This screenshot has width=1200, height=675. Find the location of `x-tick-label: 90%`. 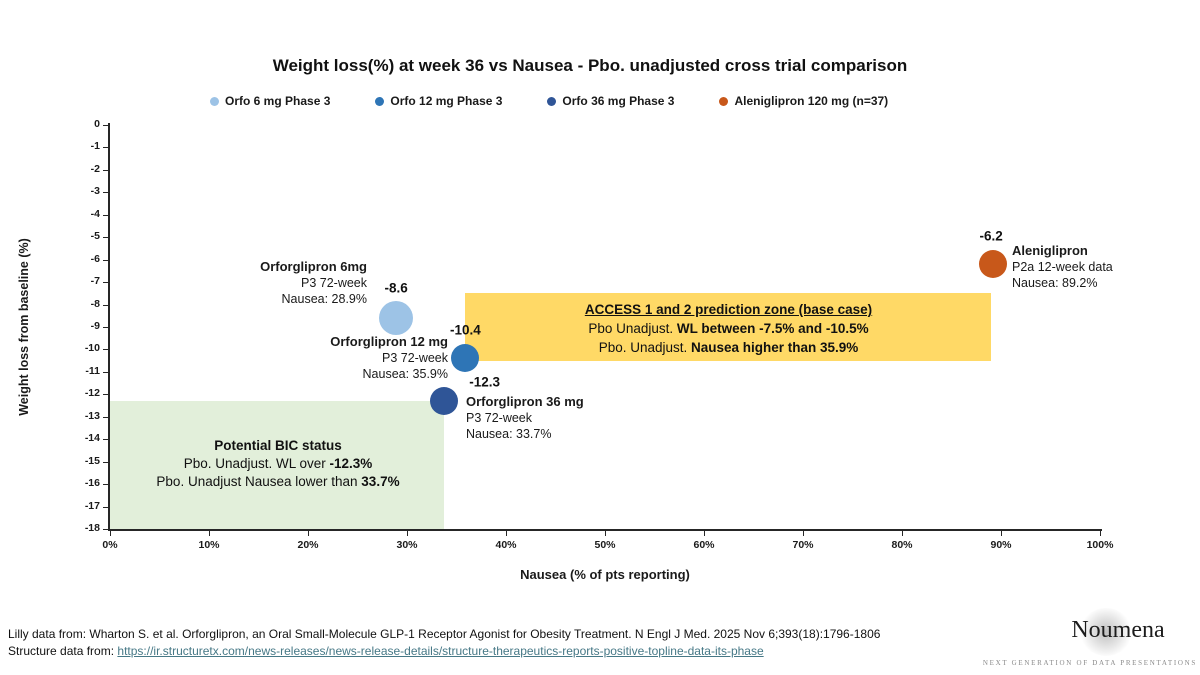

x-tick-label: 90% is located at coordinates (1001, 545).